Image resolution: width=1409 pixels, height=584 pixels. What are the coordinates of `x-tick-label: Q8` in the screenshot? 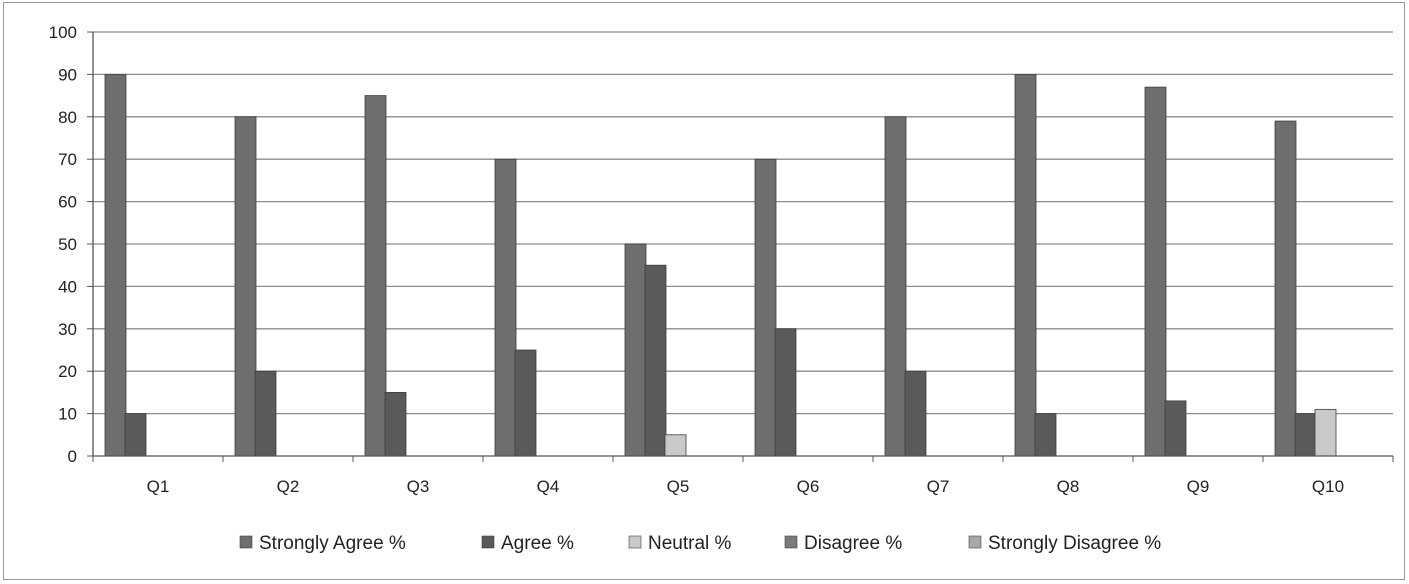 It's located at (1068, 486).